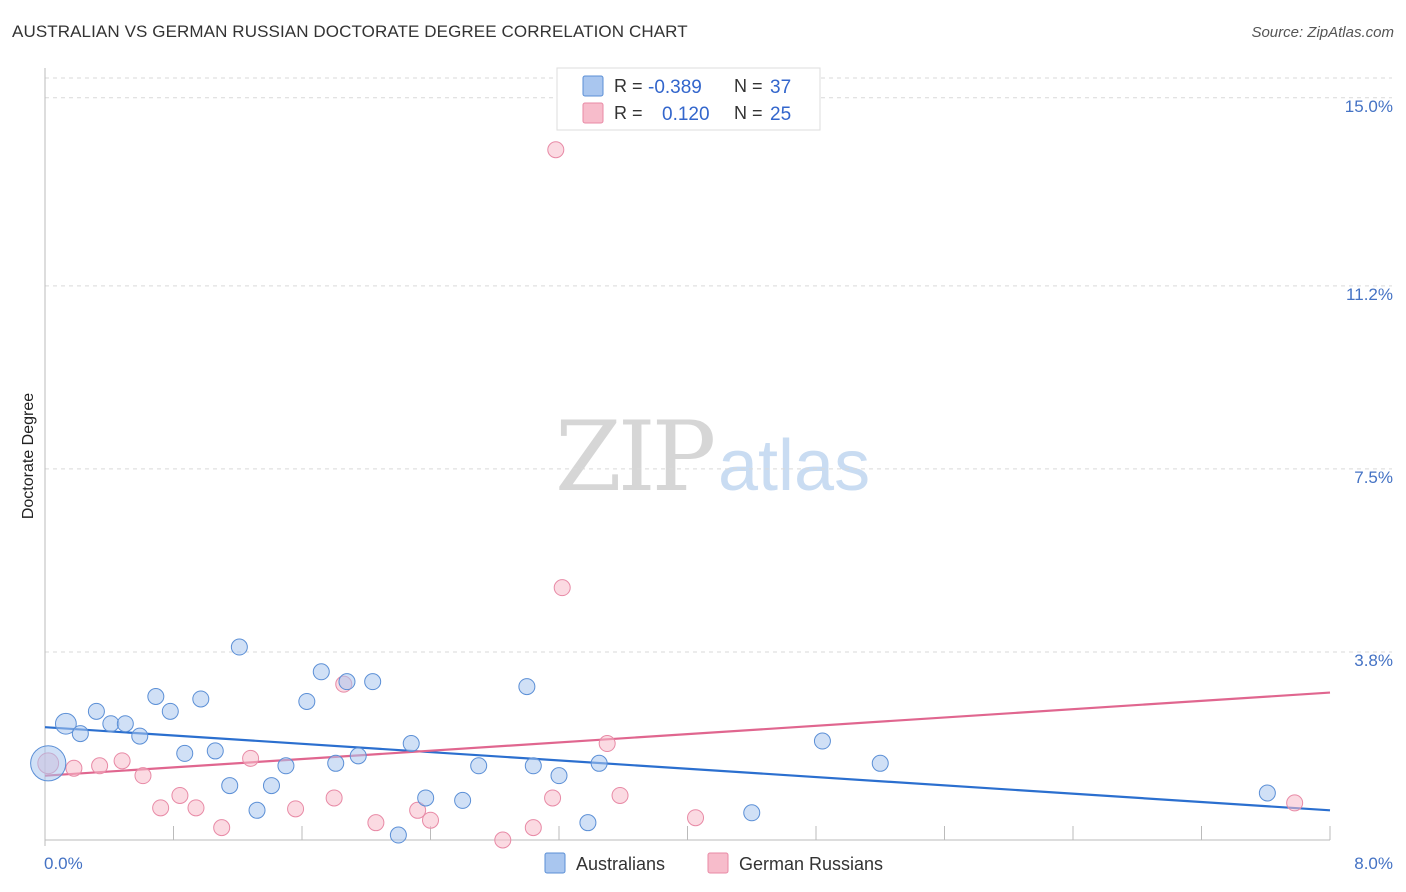  Describe the element at coordinates (688, 99) in the screenshot. I see `legend: R = -0.389 N = 37 R = 0.120 N = 25` at that location.